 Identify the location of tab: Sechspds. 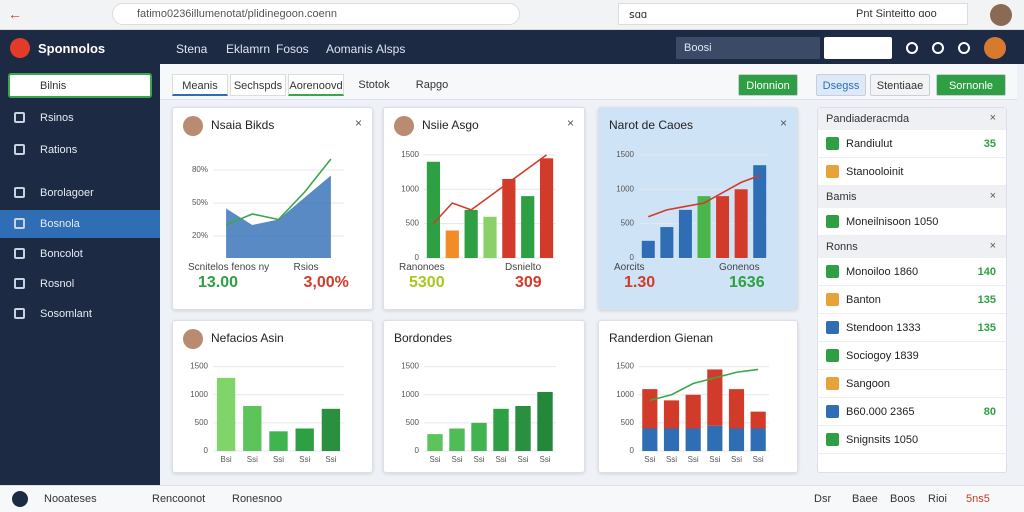
(258, 85).